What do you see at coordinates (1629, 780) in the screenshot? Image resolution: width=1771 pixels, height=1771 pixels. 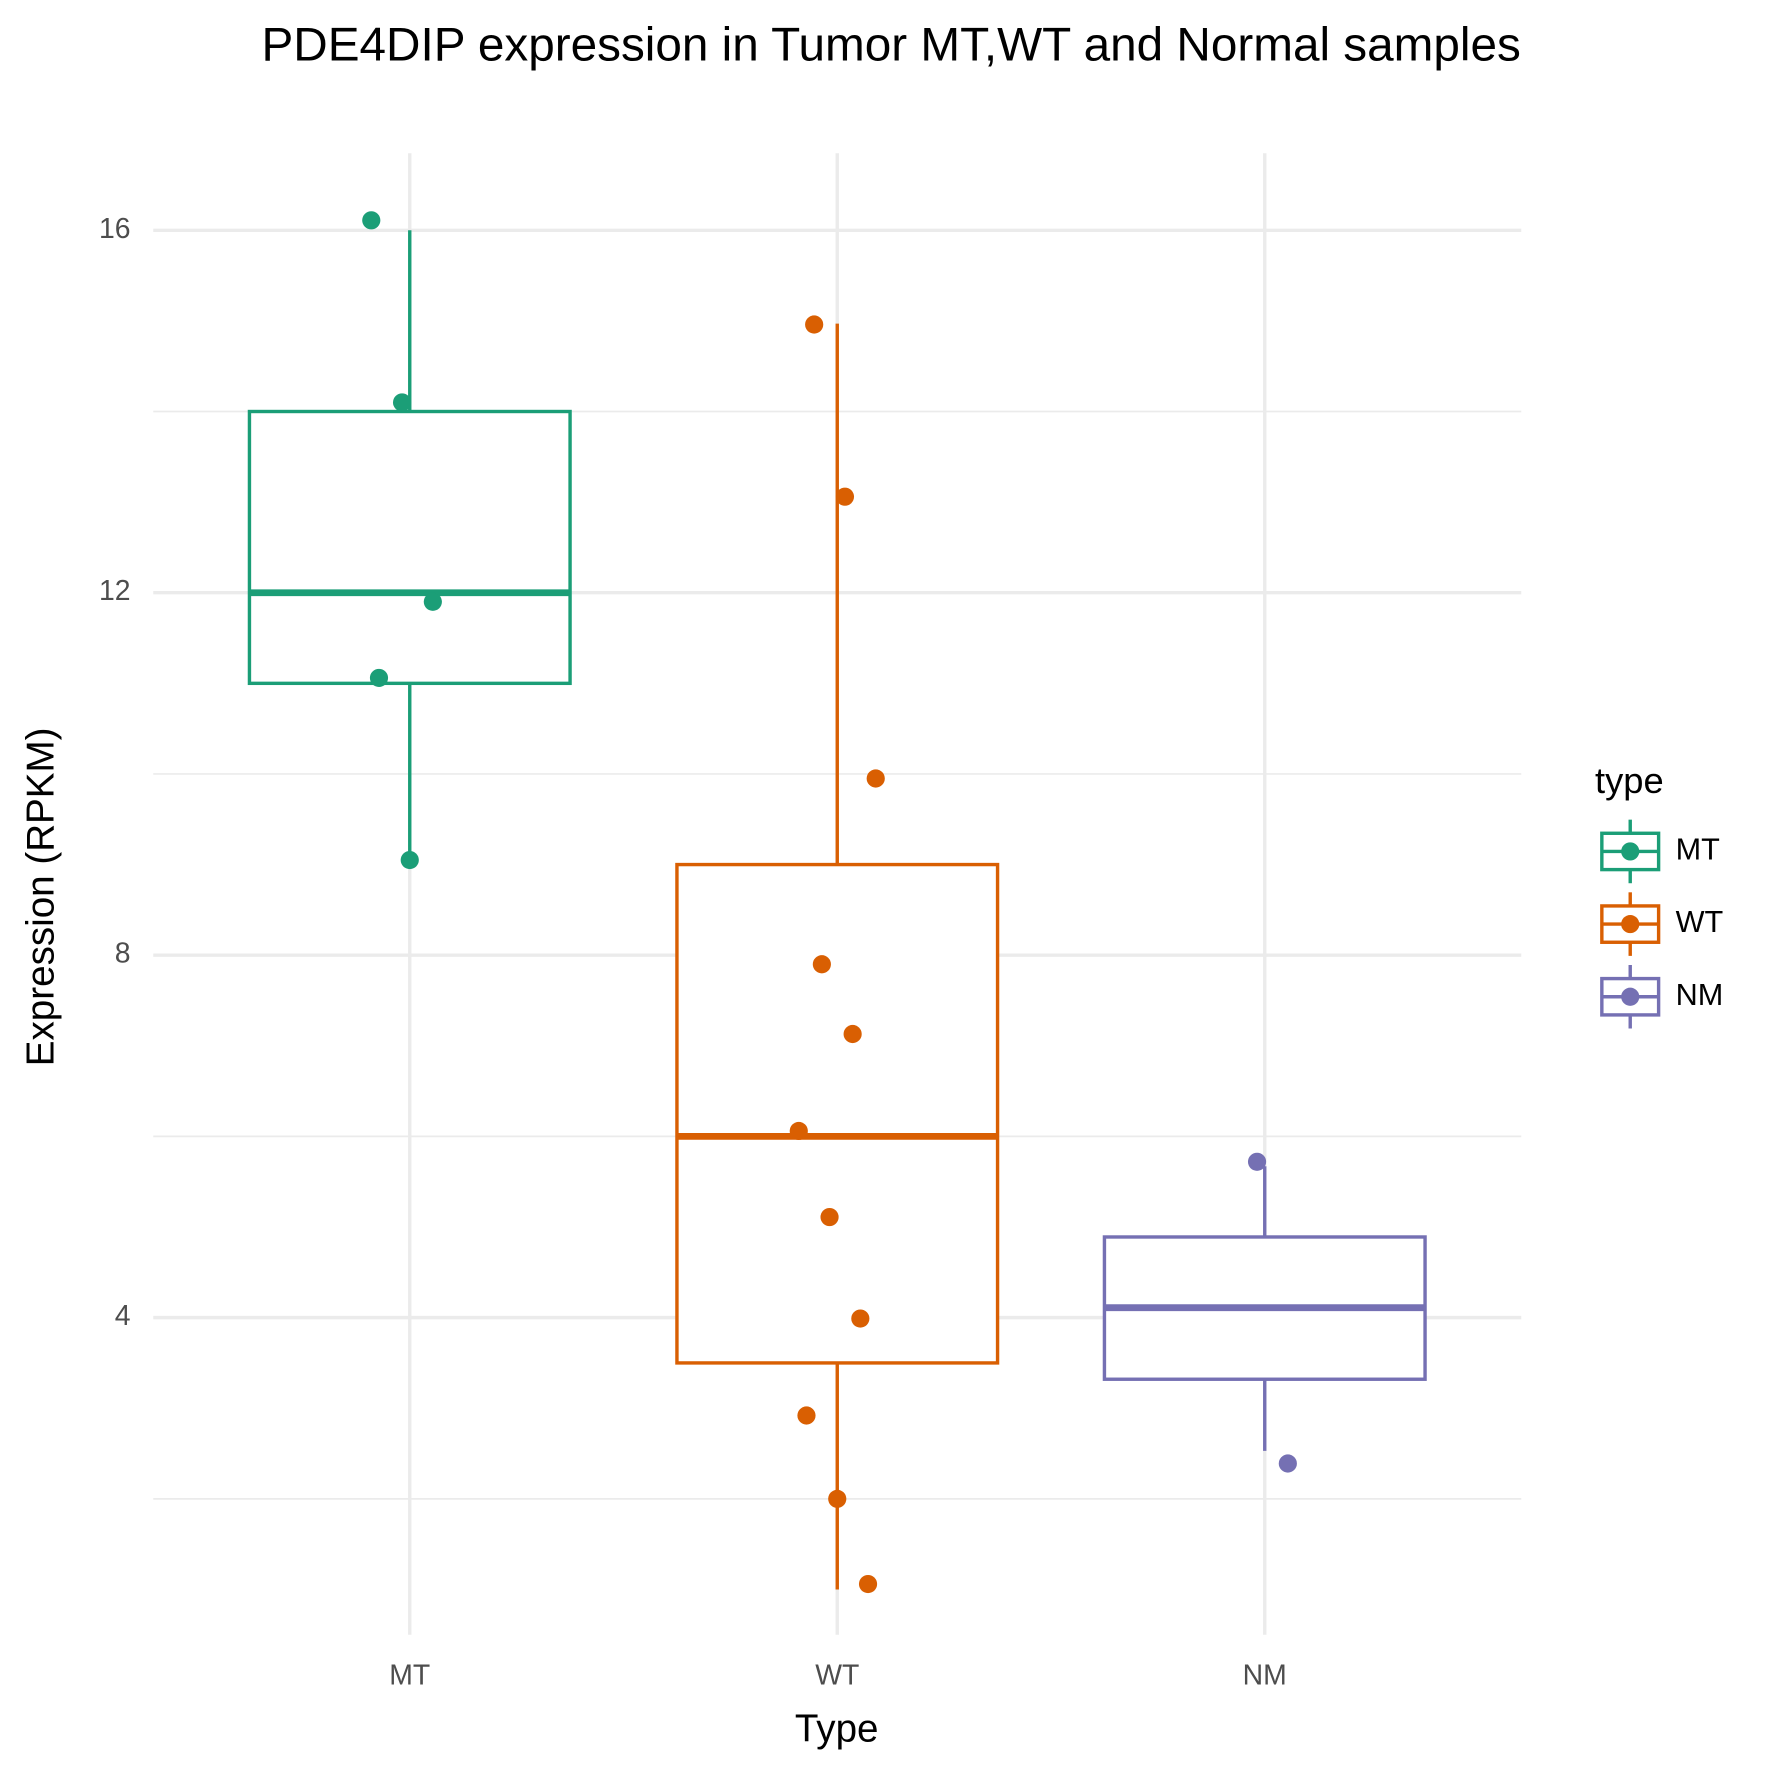 I see `legend-title: type` at bounding box center [1629, 780].